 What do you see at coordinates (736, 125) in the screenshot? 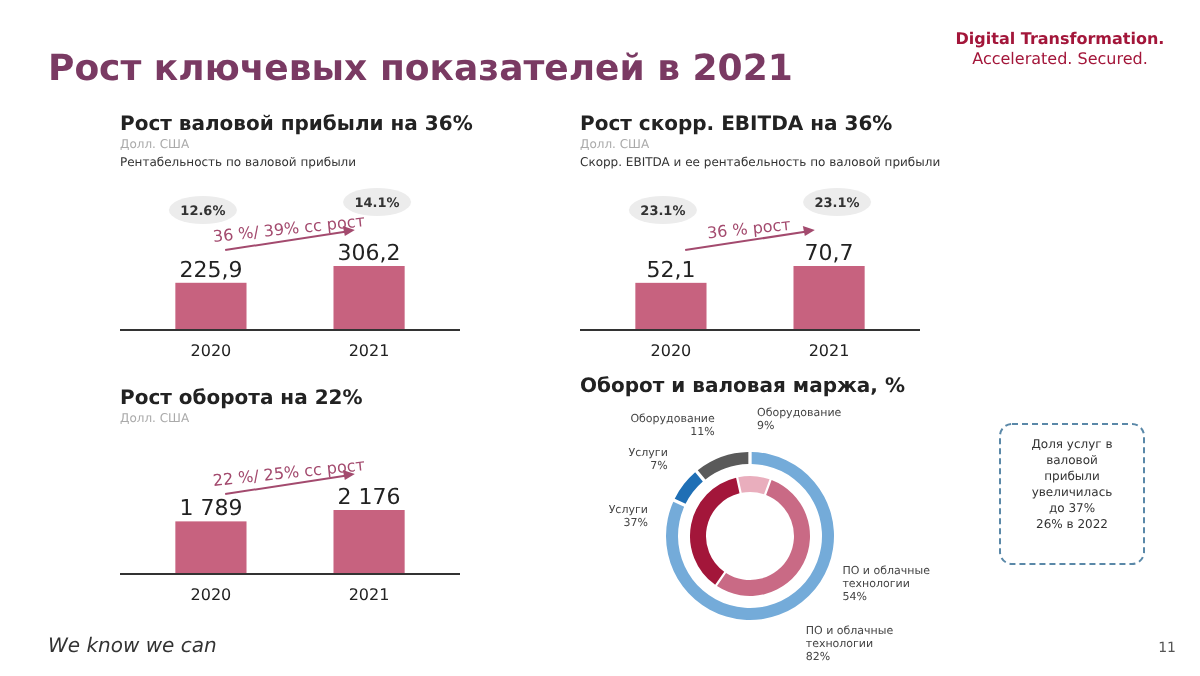
I see `chart-title: Рост скорр. EBITDA на 36%` at bounding box center [736, 125].